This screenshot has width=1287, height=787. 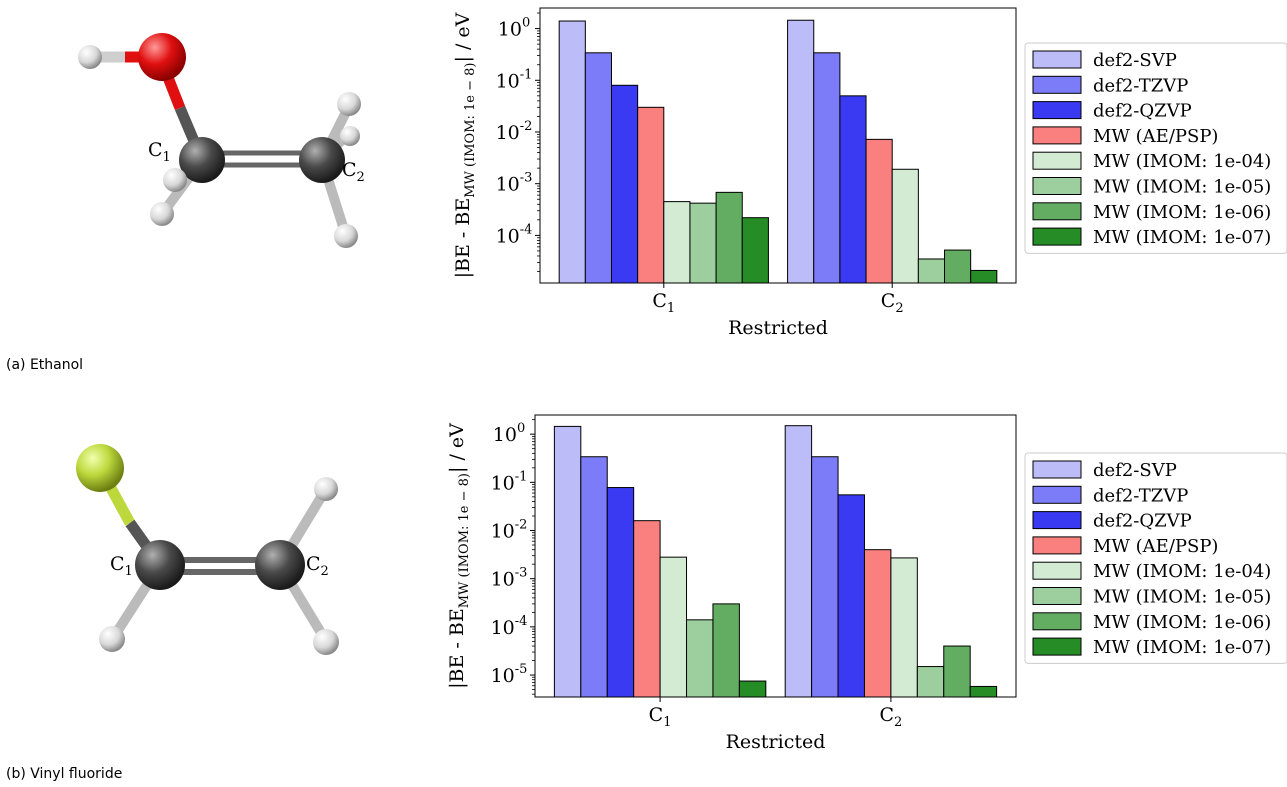 I want to click on y-axis-label: |BE - BEMW (IMOM: 1e − 8)| / eV, so click(x=459, y=556).